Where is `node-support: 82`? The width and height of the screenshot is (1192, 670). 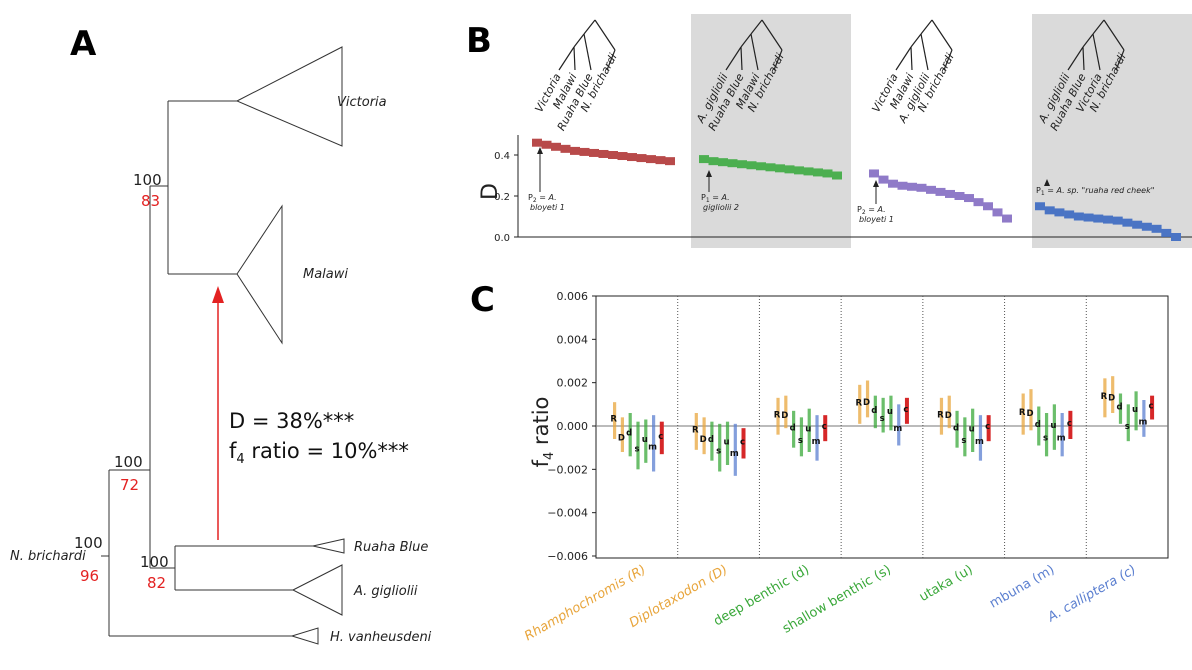 node-support: 82 is located at coordinates (156, 583).